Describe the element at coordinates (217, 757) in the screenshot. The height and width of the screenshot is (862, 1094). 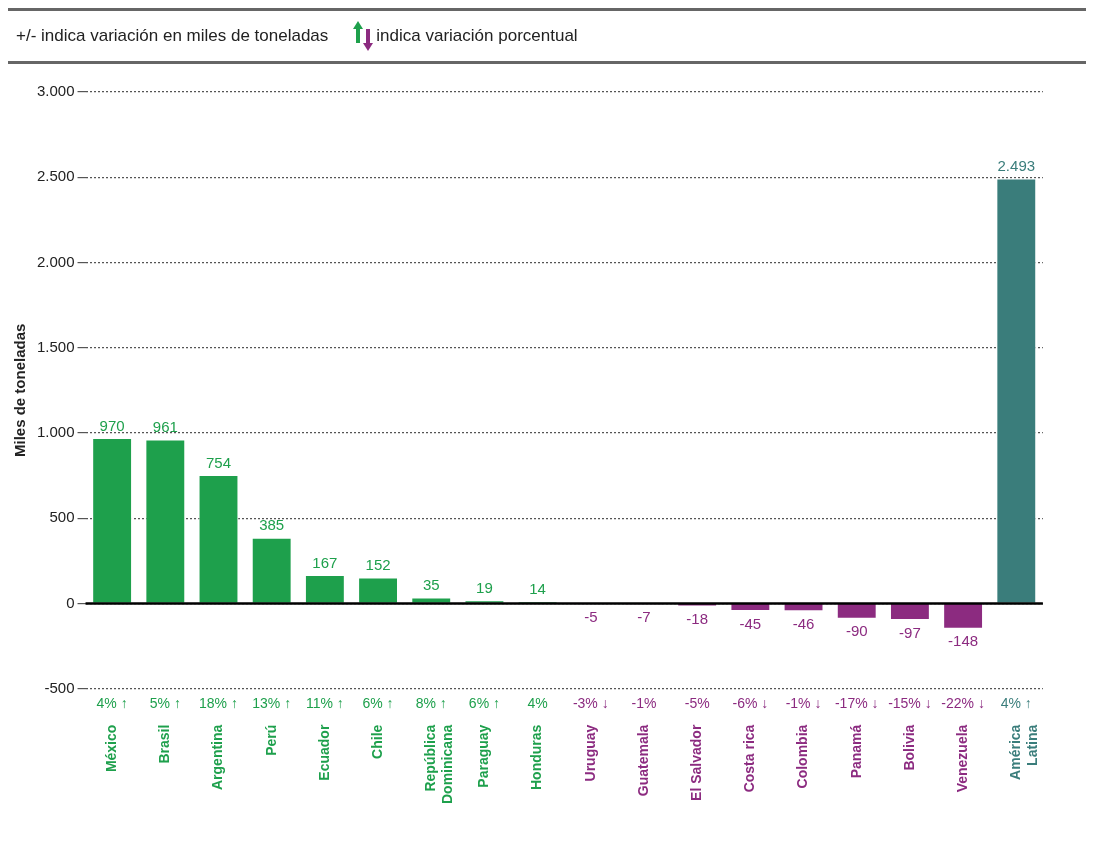
I see `x-tick-label: Argentina` at that location.